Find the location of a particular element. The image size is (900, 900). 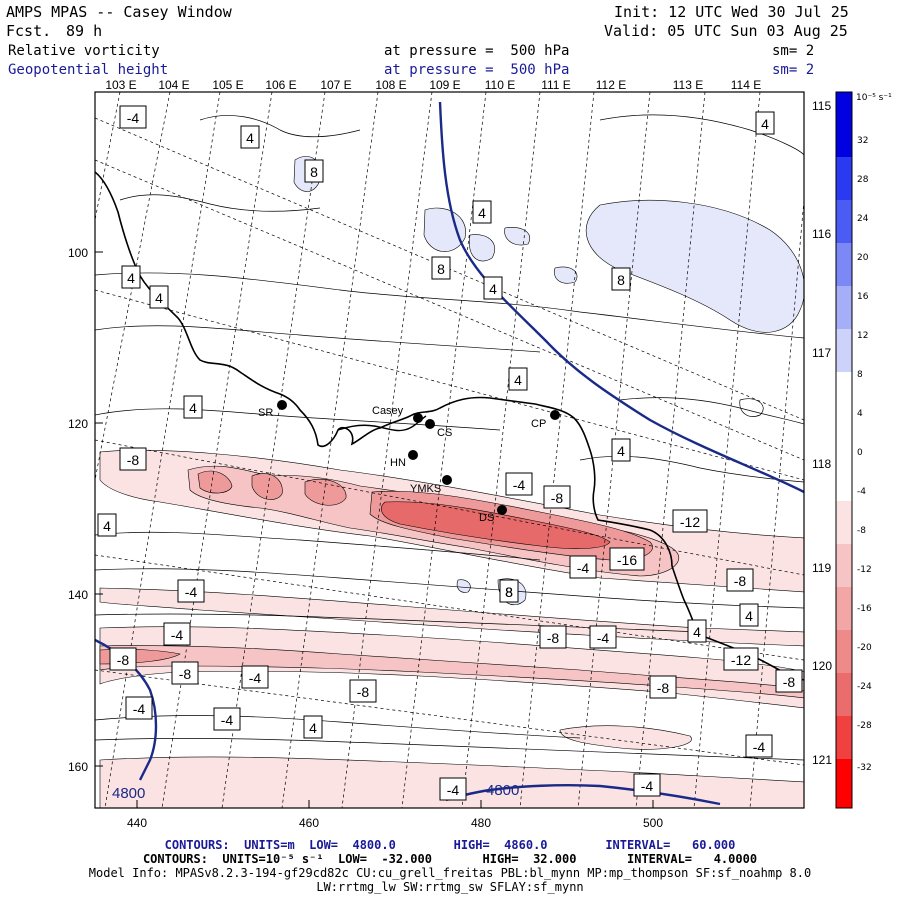

init-time: Init: 12 UTC Wed 30 Jul 25 is located at coordinates (731, 12).